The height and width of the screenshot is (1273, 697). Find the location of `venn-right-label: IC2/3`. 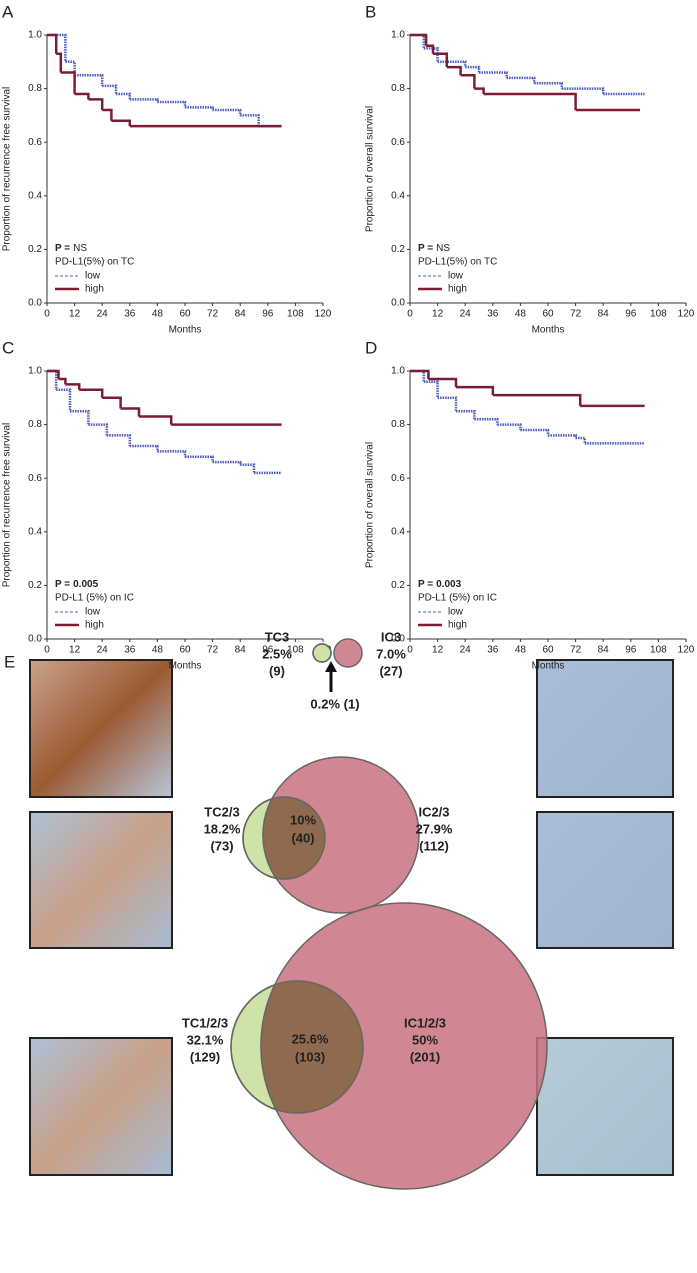

venn-right-label: IC2/3 is located at coordinates (433, 811).